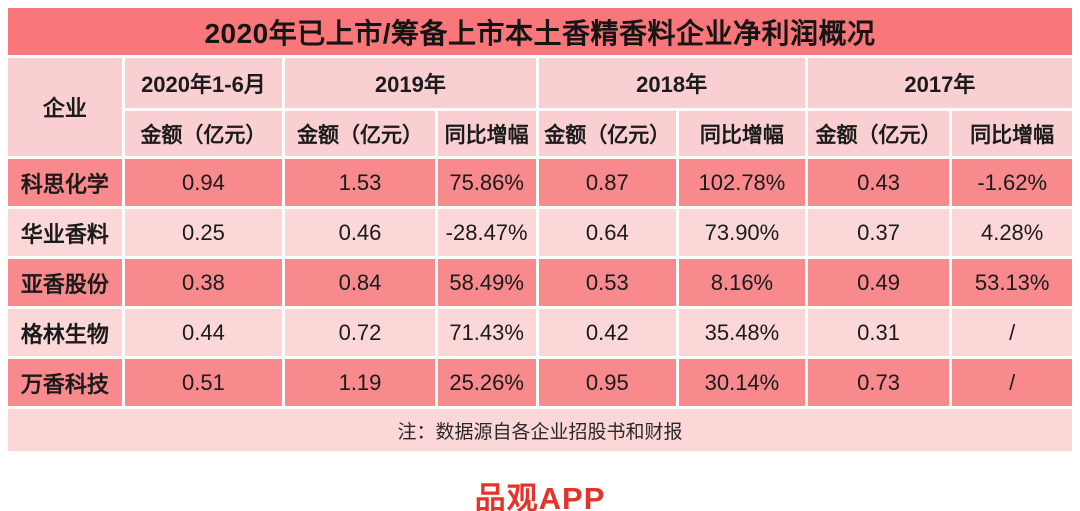 This screenshot has height=511, width=1080. I want to click on value-cell: 71.43%, so click(486, 332).